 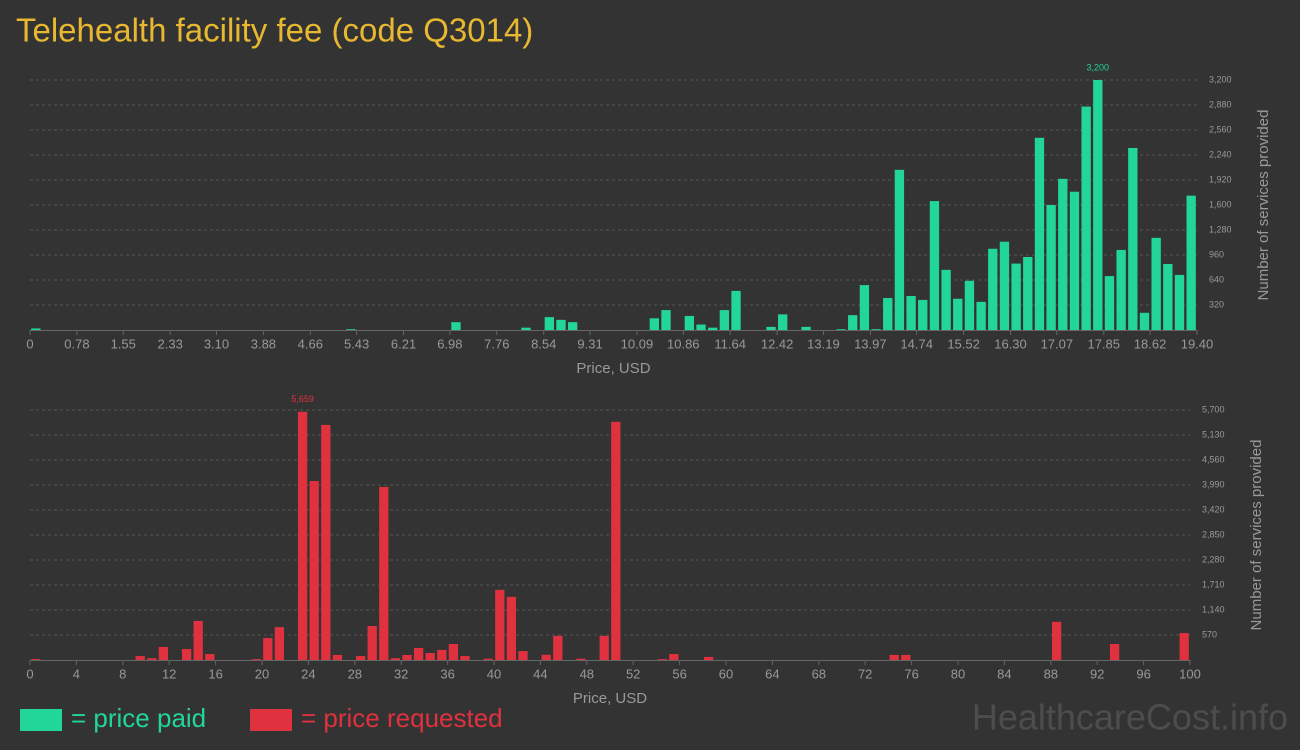 What do you see at coordinates (1103, 343) in the screenshot?
I see `x-tick-label: 17.85` at bounding box center [1103, 343].